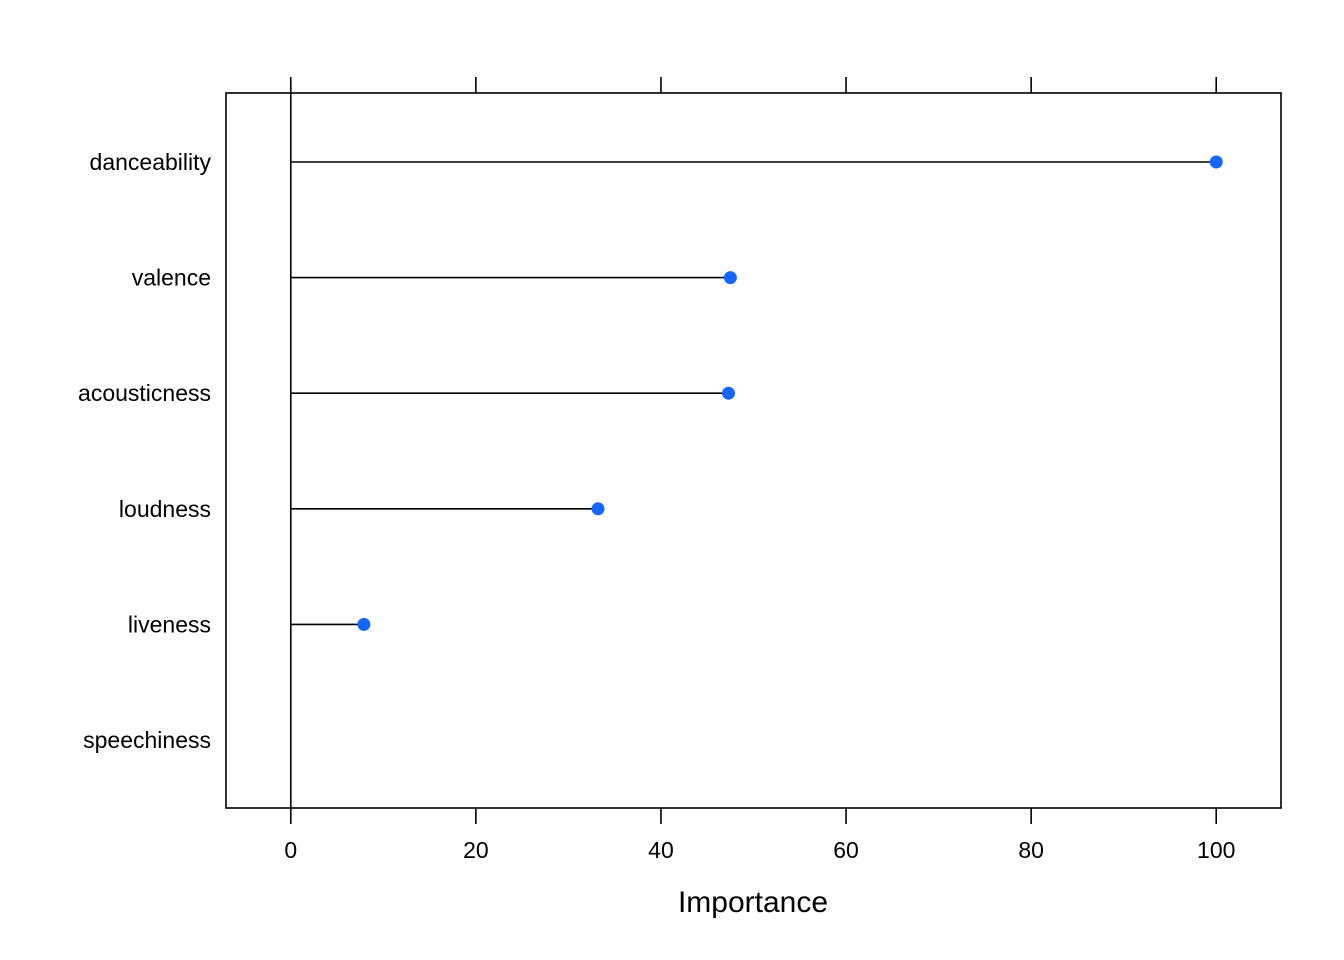  Describe the element at coordinates (598, 509) in the screenshot. I see `point-loudness` at that location.